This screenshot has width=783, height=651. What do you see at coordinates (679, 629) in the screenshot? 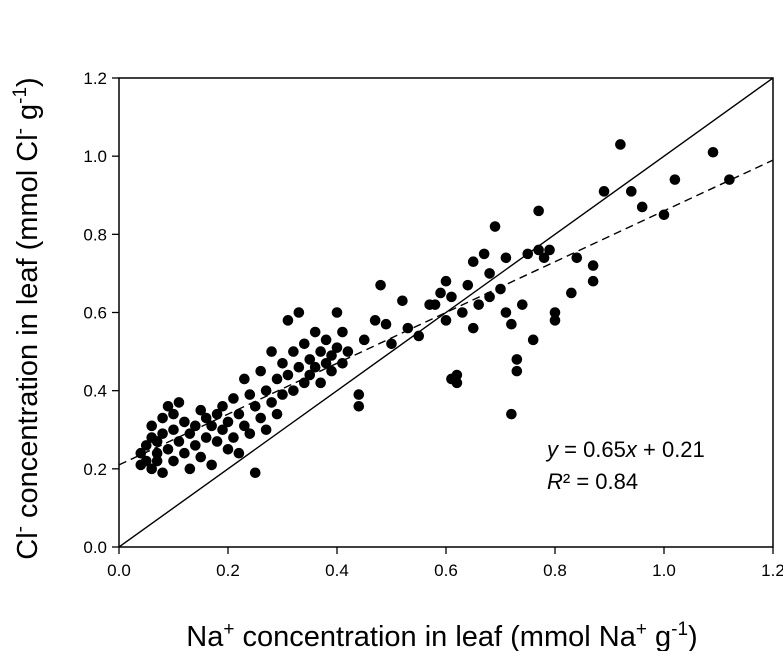
I see `axis-title-superscript: -1` at bounding box center [679, 629].